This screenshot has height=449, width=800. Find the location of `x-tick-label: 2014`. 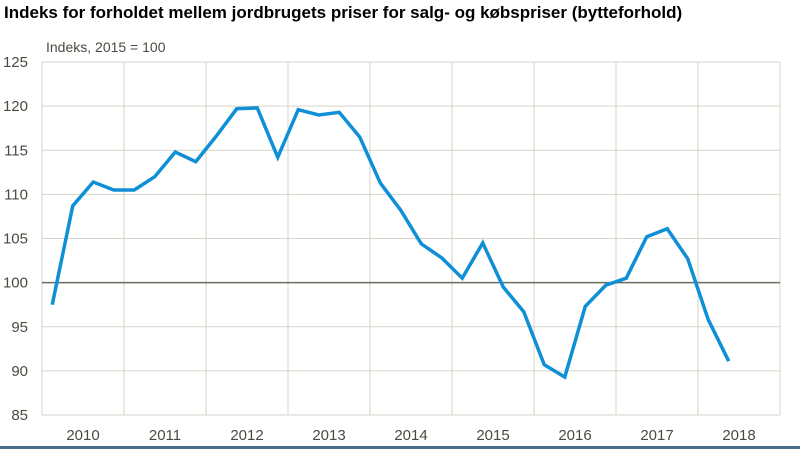

x-tick-label: 2014 is located at coordinates (410, 435).